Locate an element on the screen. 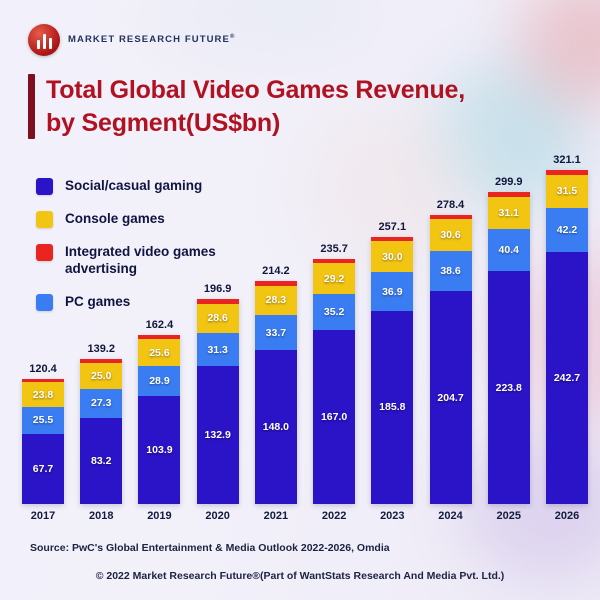 This screenshot has height=600, width=600. x-axis-year-label: 2021 is located at coordinates (276, 516).